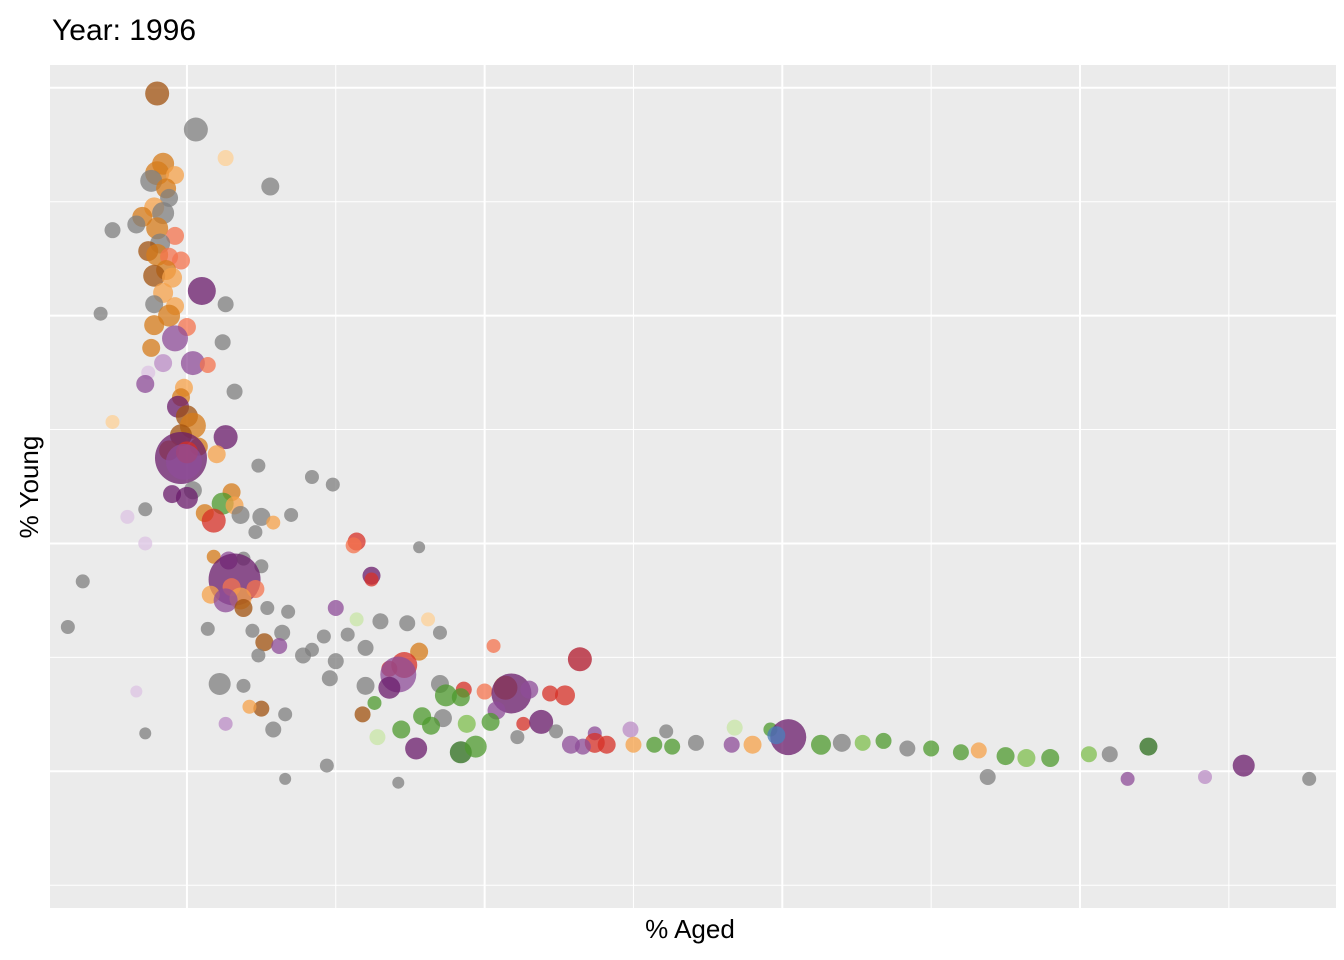 Image resolution: width=1344 pixels, height=960 pixels. What do you see at coordinates (29, 487) in the screenshot?
I see `y-axis-label: % Young` at bounding box center [29, 487].